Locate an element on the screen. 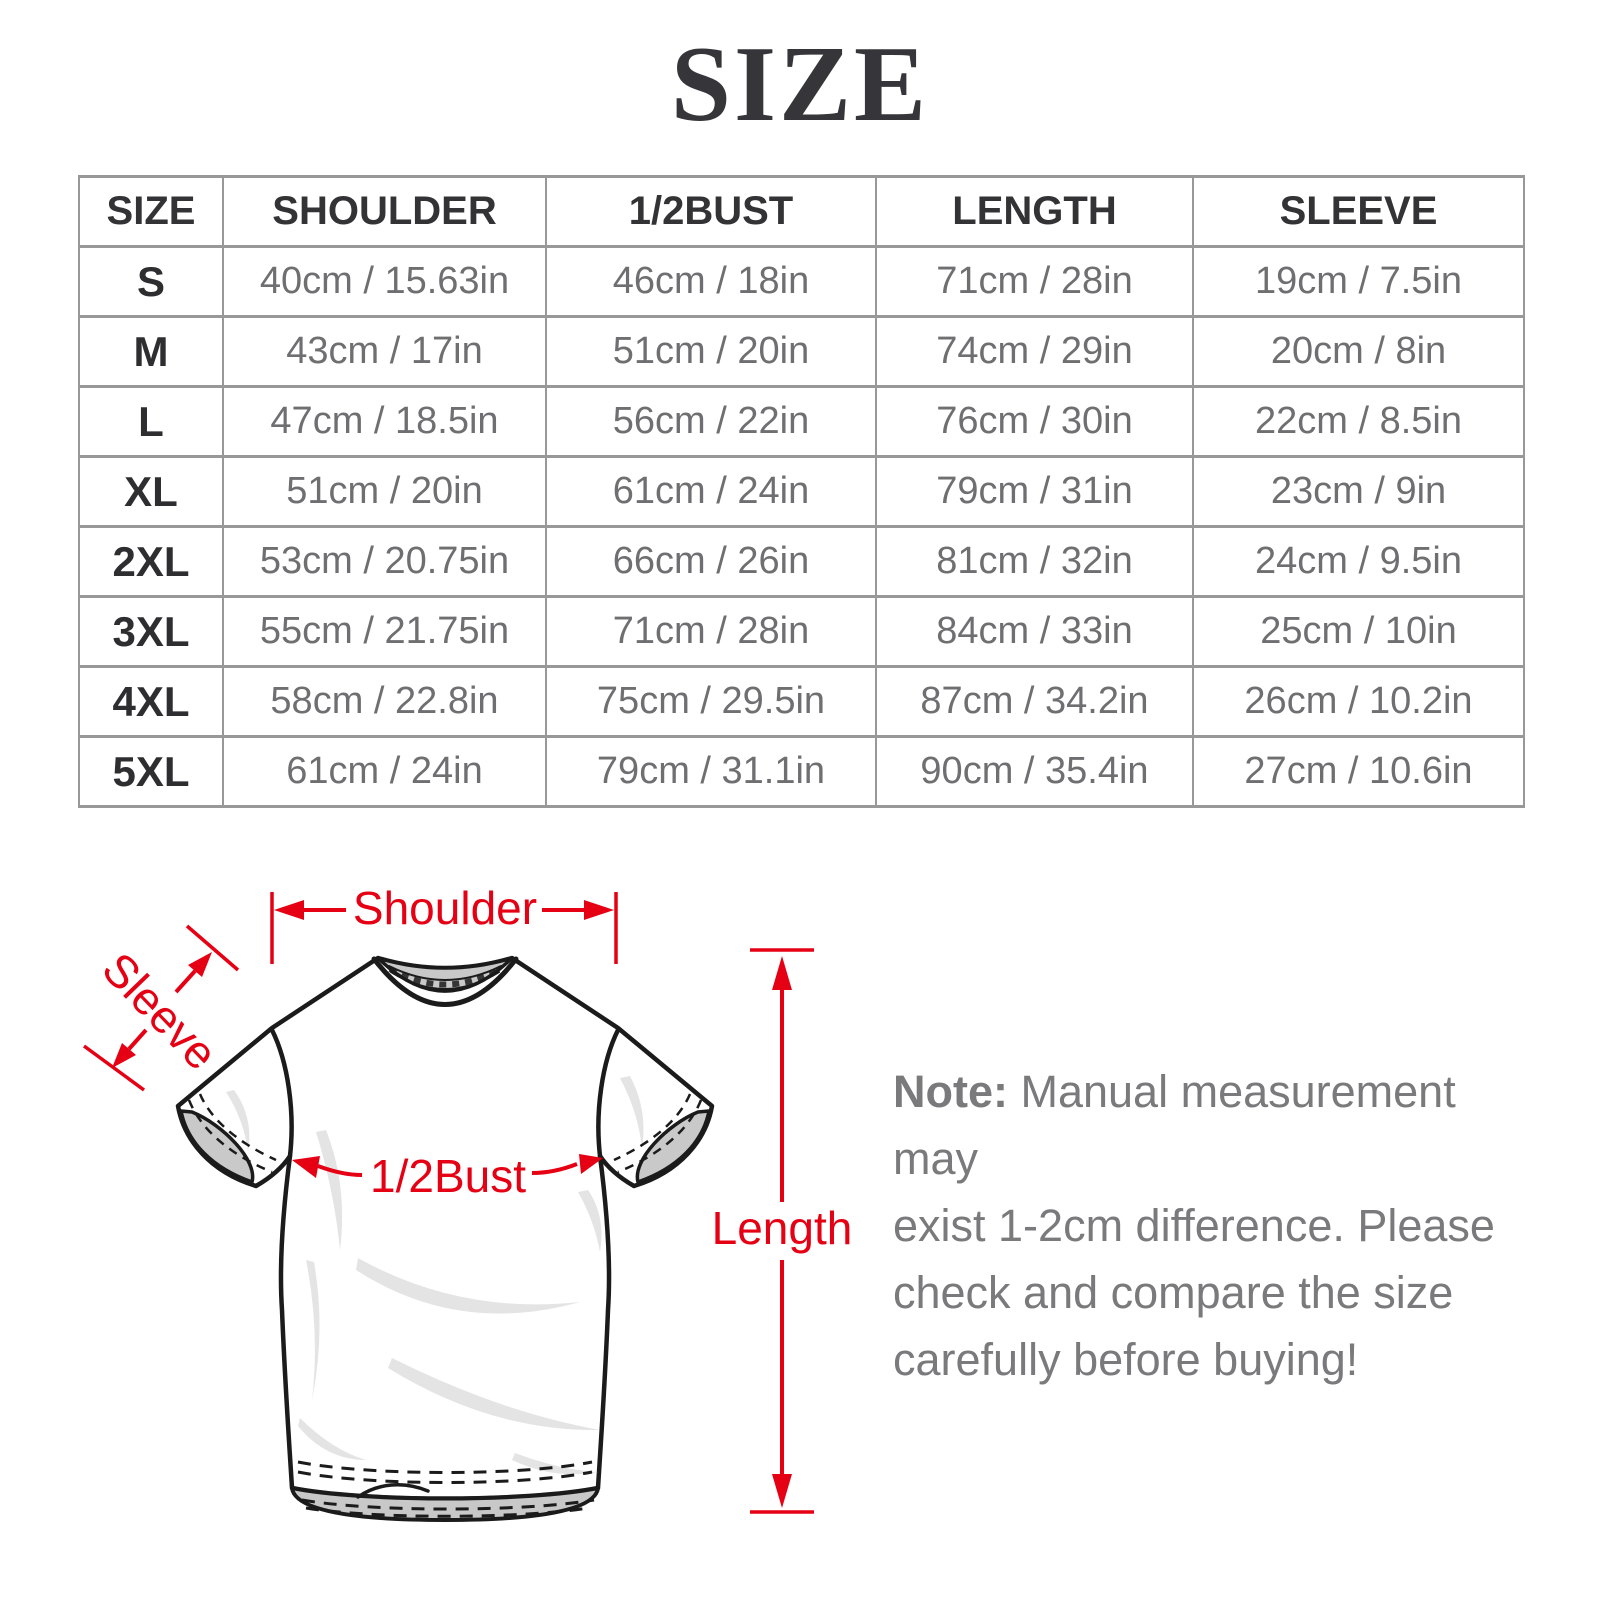 This screenshot has width=1600, height=1600. arrow-up-icon is located at coordinates (782, 973).